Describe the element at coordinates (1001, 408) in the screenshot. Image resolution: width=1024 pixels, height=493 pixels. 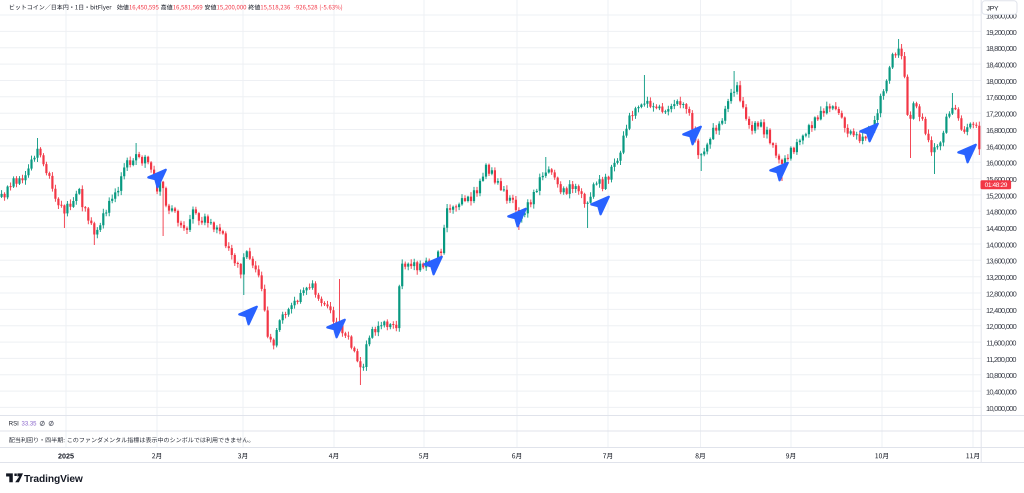
I see `svg-text: 10,000,000` at that location.